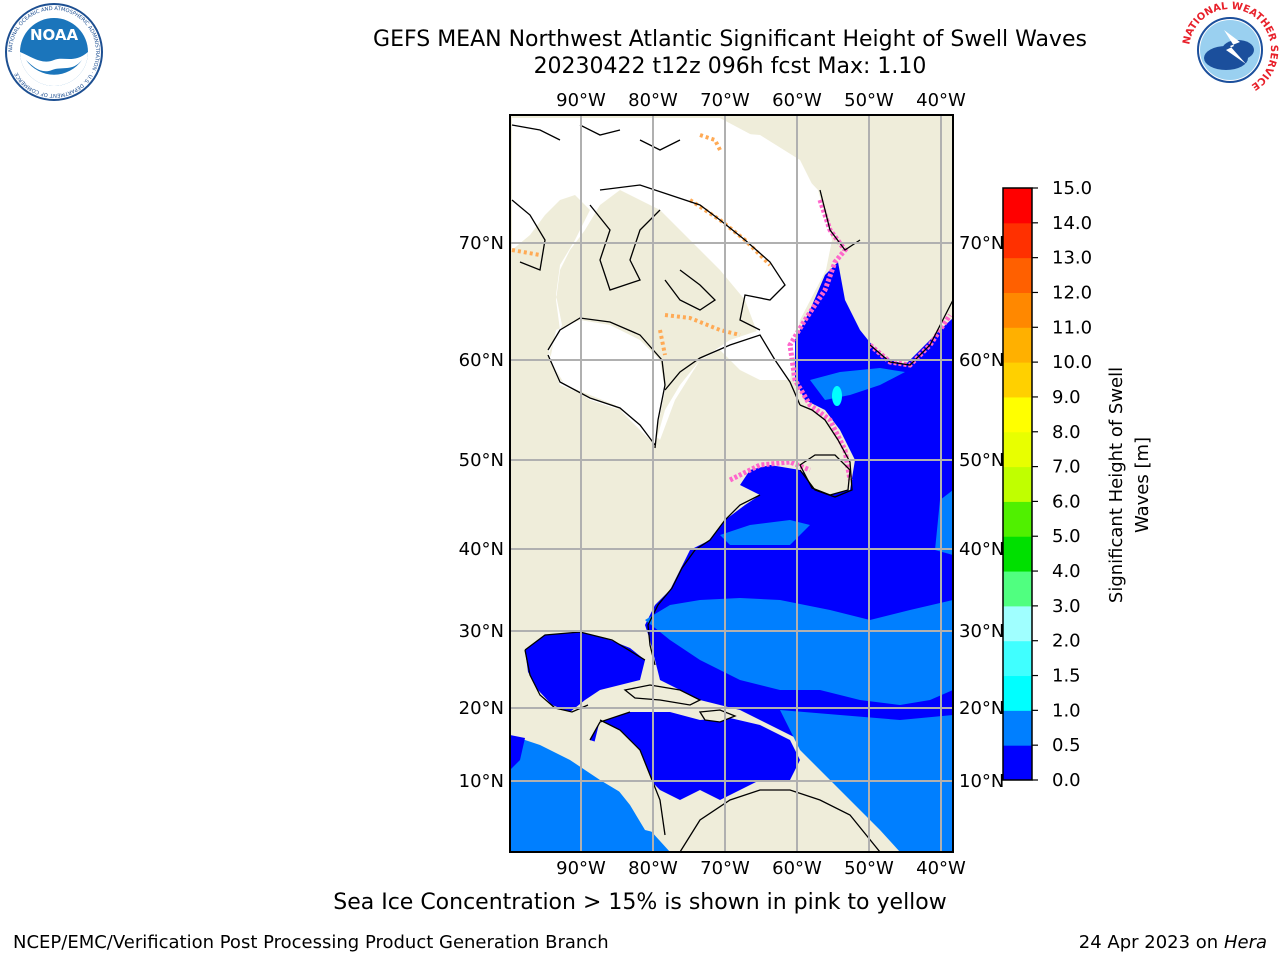  Describe the element at coordinates (761, 100) in the screenshot. I see `lon-labels-top: 90°W 80°W 70°W 60°W 50°W 40°W` at that location.